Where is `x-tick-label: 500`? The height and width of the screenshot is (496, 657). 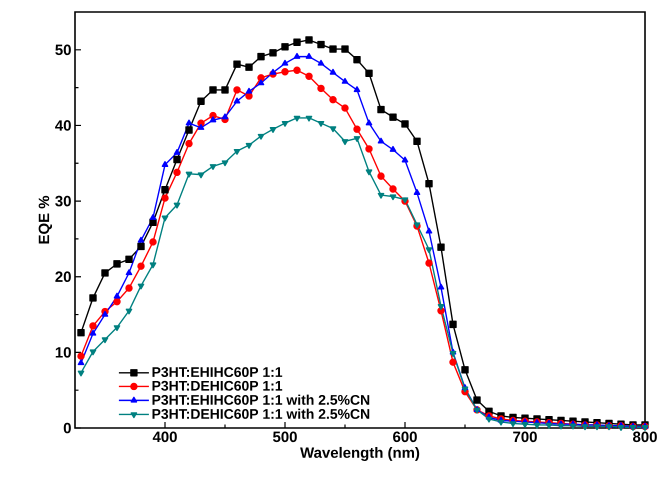
x-tick-label: 500 is located at coordinates (284, 437).